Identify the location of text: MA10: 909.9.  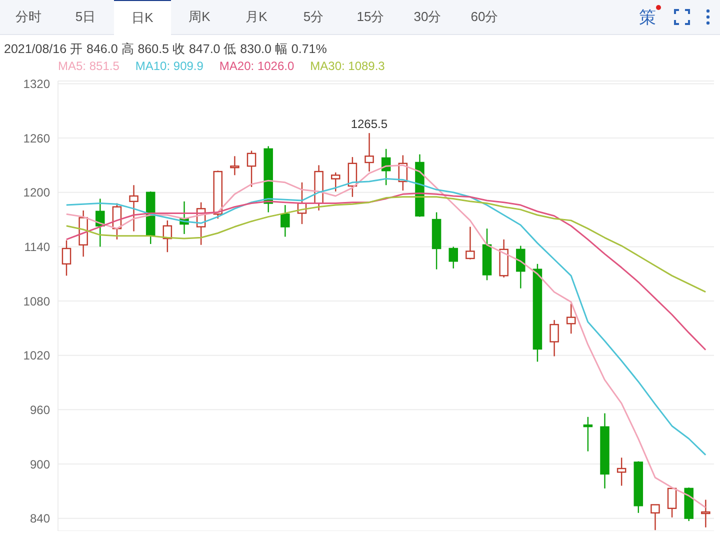
(169, 67).